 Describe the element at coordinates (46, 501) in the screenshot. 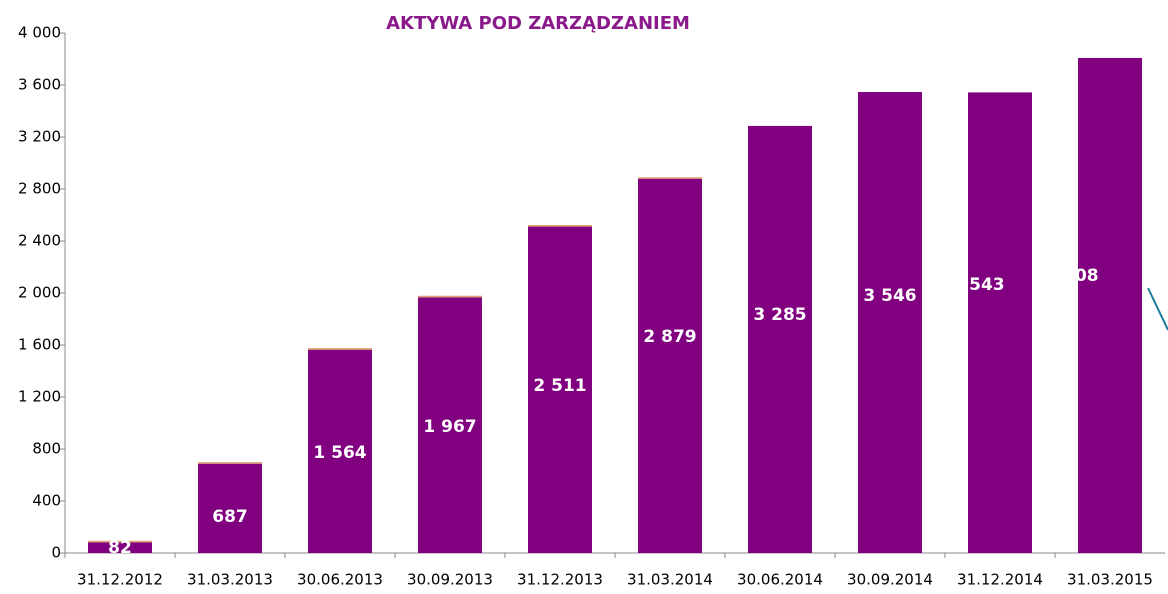

I see `y-tick-label: 400` at that location.